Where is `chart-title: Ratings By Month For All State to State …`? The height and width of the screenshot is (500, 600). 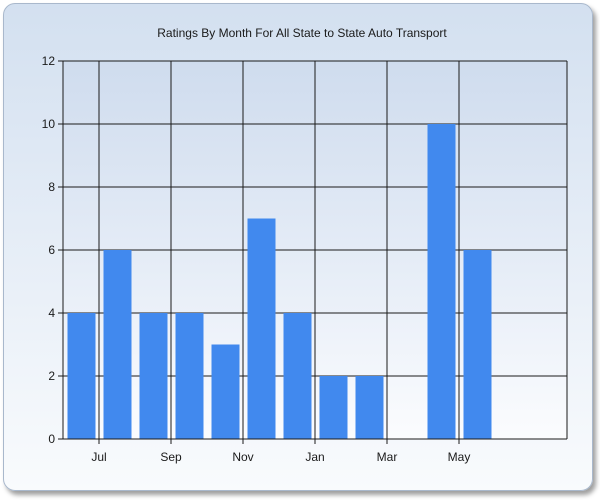 chart-title: Ratings By Month For All State to State … is located at coordinates (302, 33).